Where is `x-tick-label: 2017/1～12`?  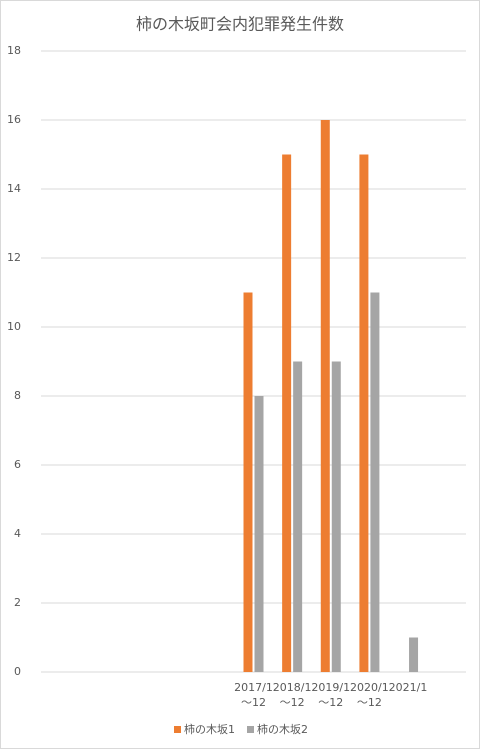
x-tick-label: 2017/1～12 is located at coordinates (253, 695).